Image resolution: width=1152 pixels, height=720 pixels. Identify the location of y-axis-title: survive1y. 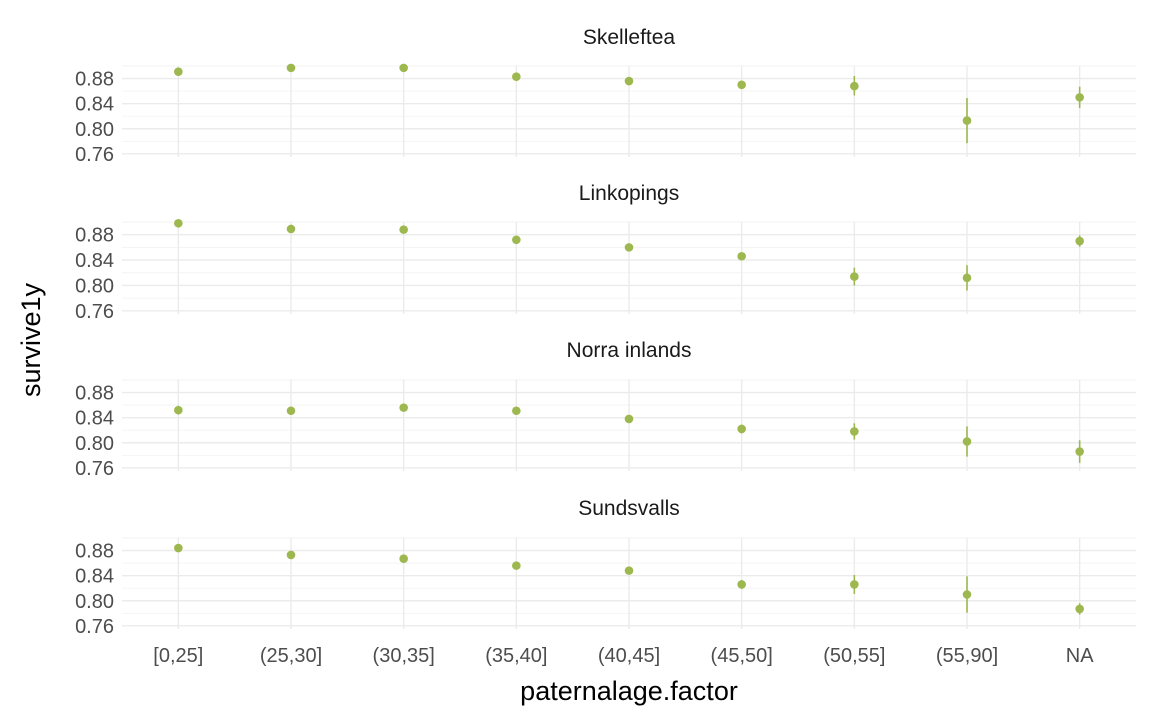
(31, 339).